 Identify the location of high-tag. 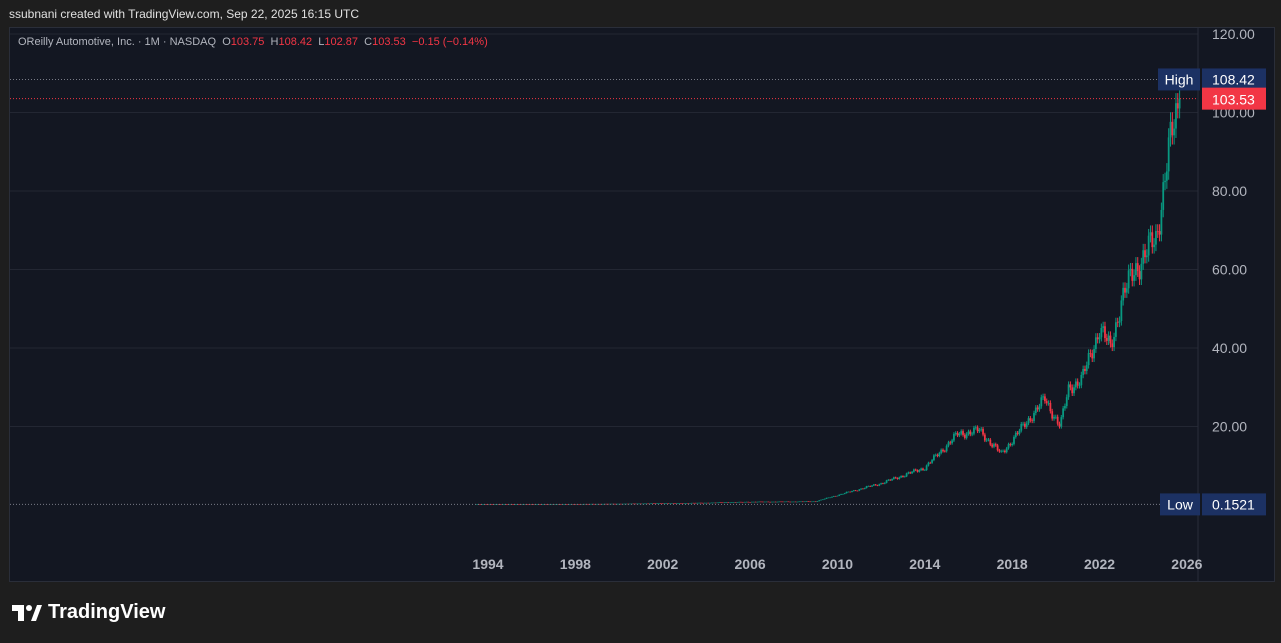
(1179, 79).